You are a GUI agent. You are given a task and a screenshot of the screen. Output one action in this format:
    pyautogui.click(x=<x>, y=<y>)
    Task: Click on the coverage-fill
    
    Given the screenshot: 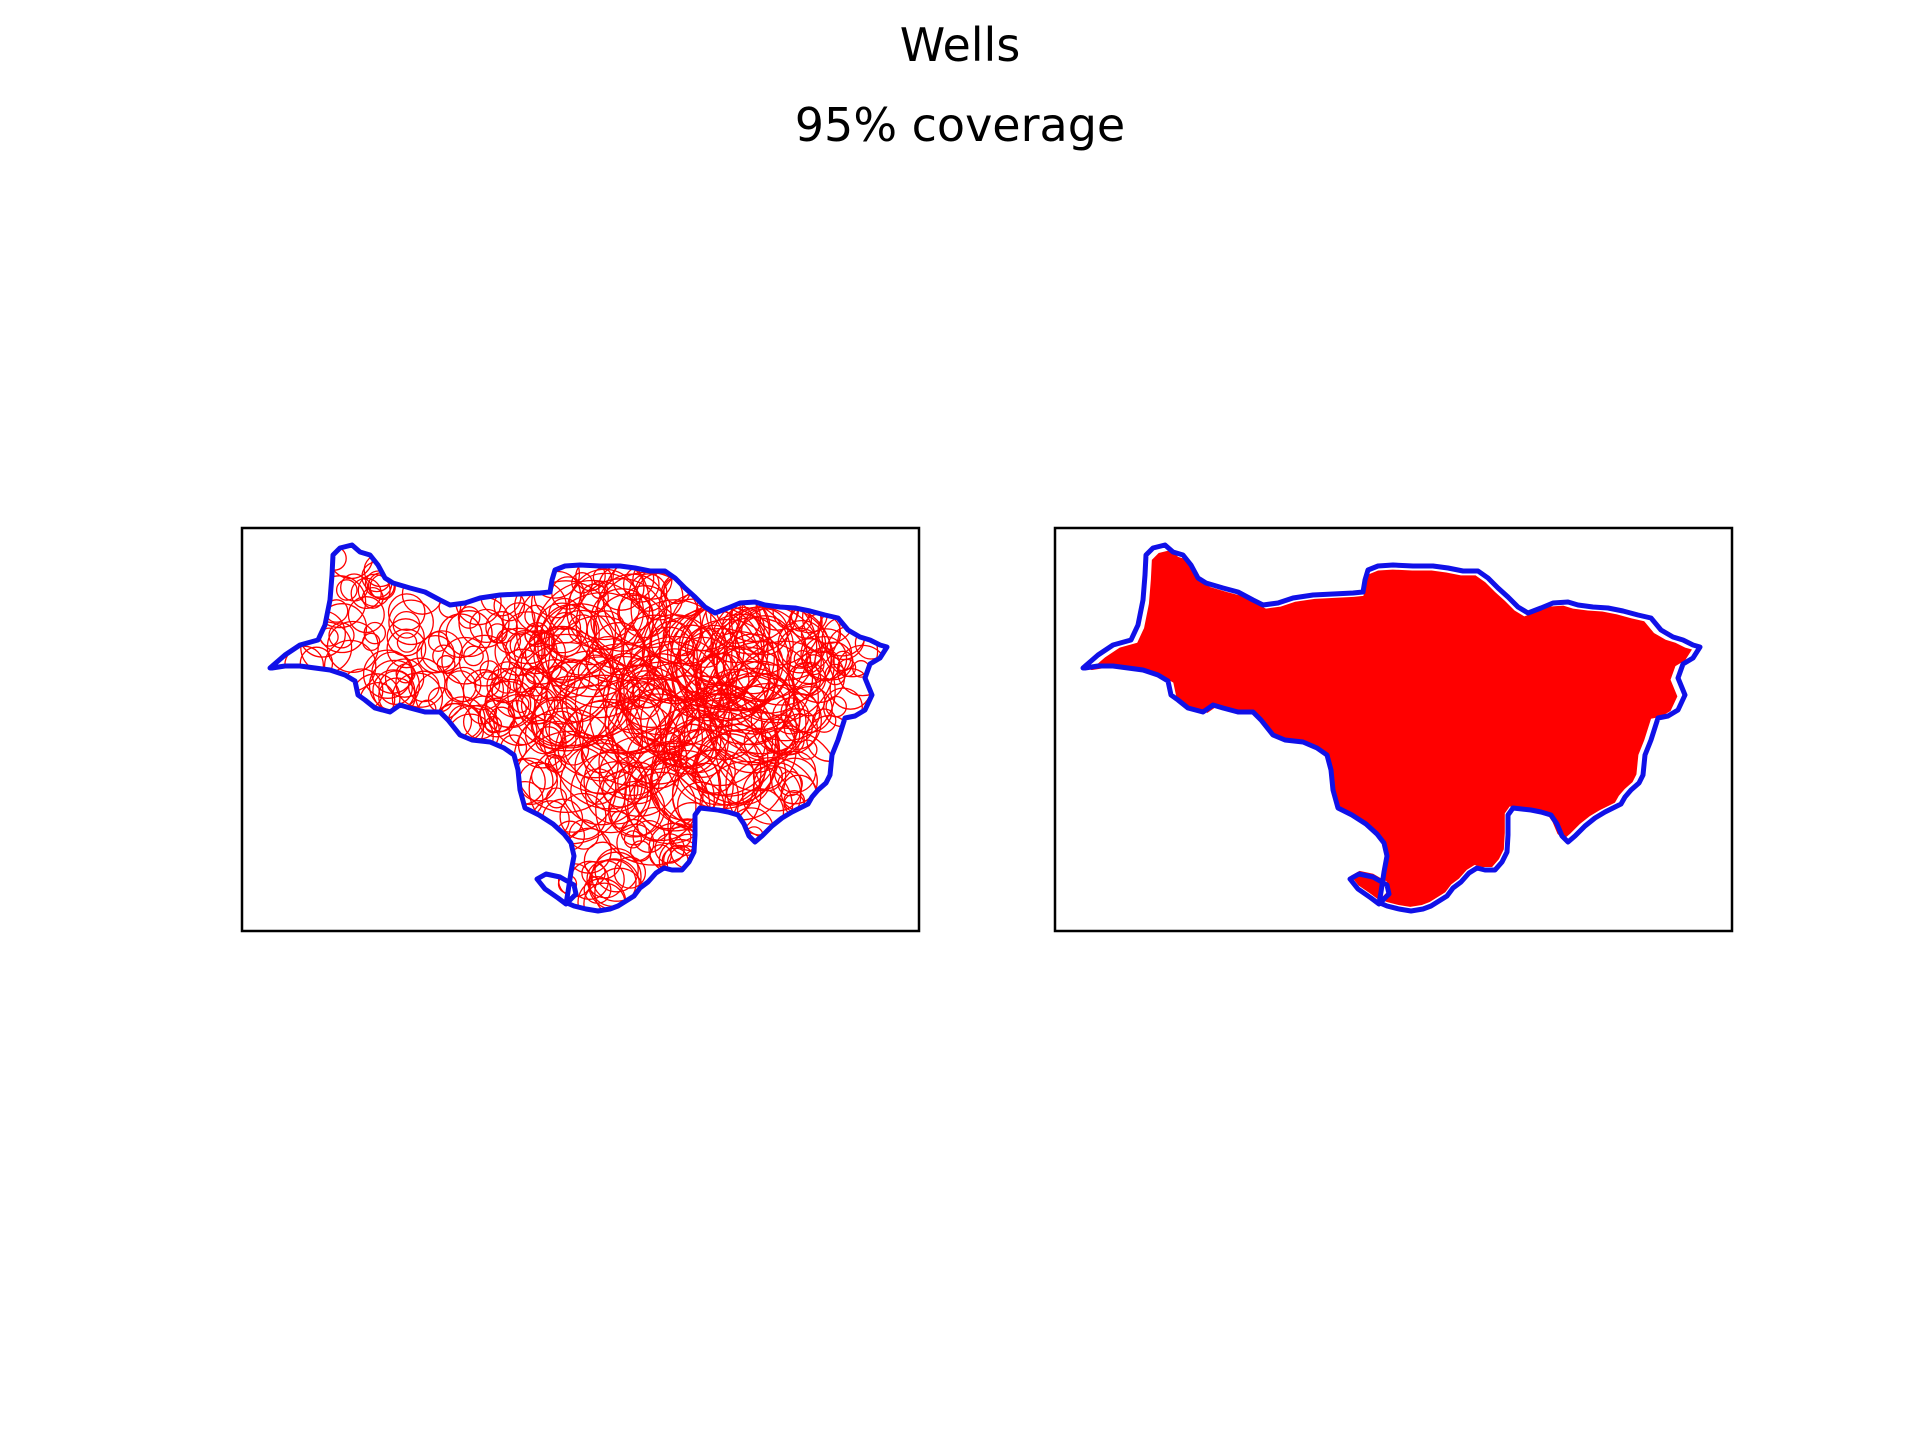 What is the action you would take?
    pyautogui.click(x=1391, y=728)
    